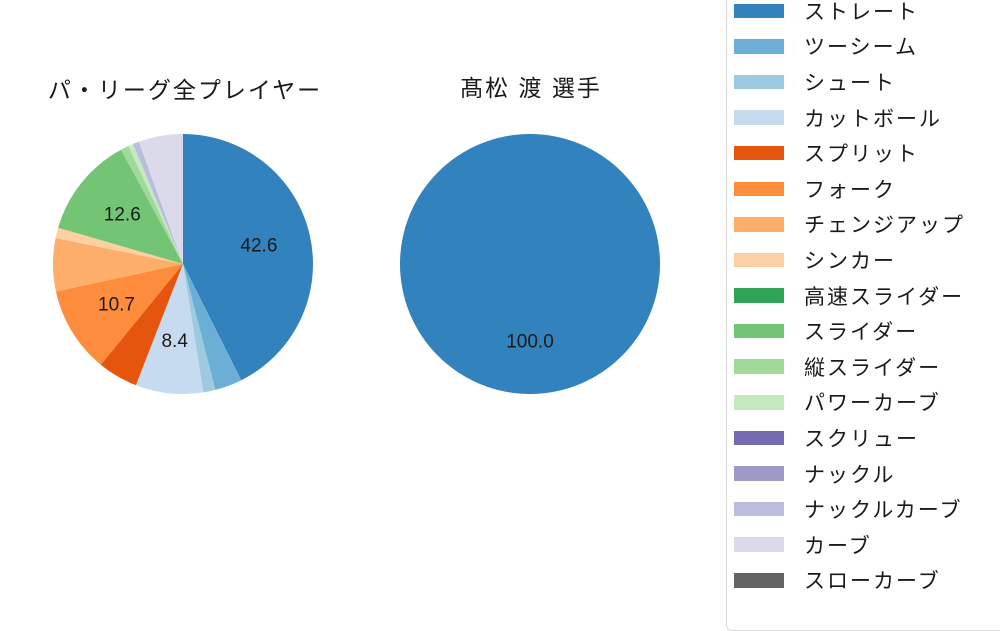  I want to click on legend-item-ストレート: ストレート, so click(863, 14).